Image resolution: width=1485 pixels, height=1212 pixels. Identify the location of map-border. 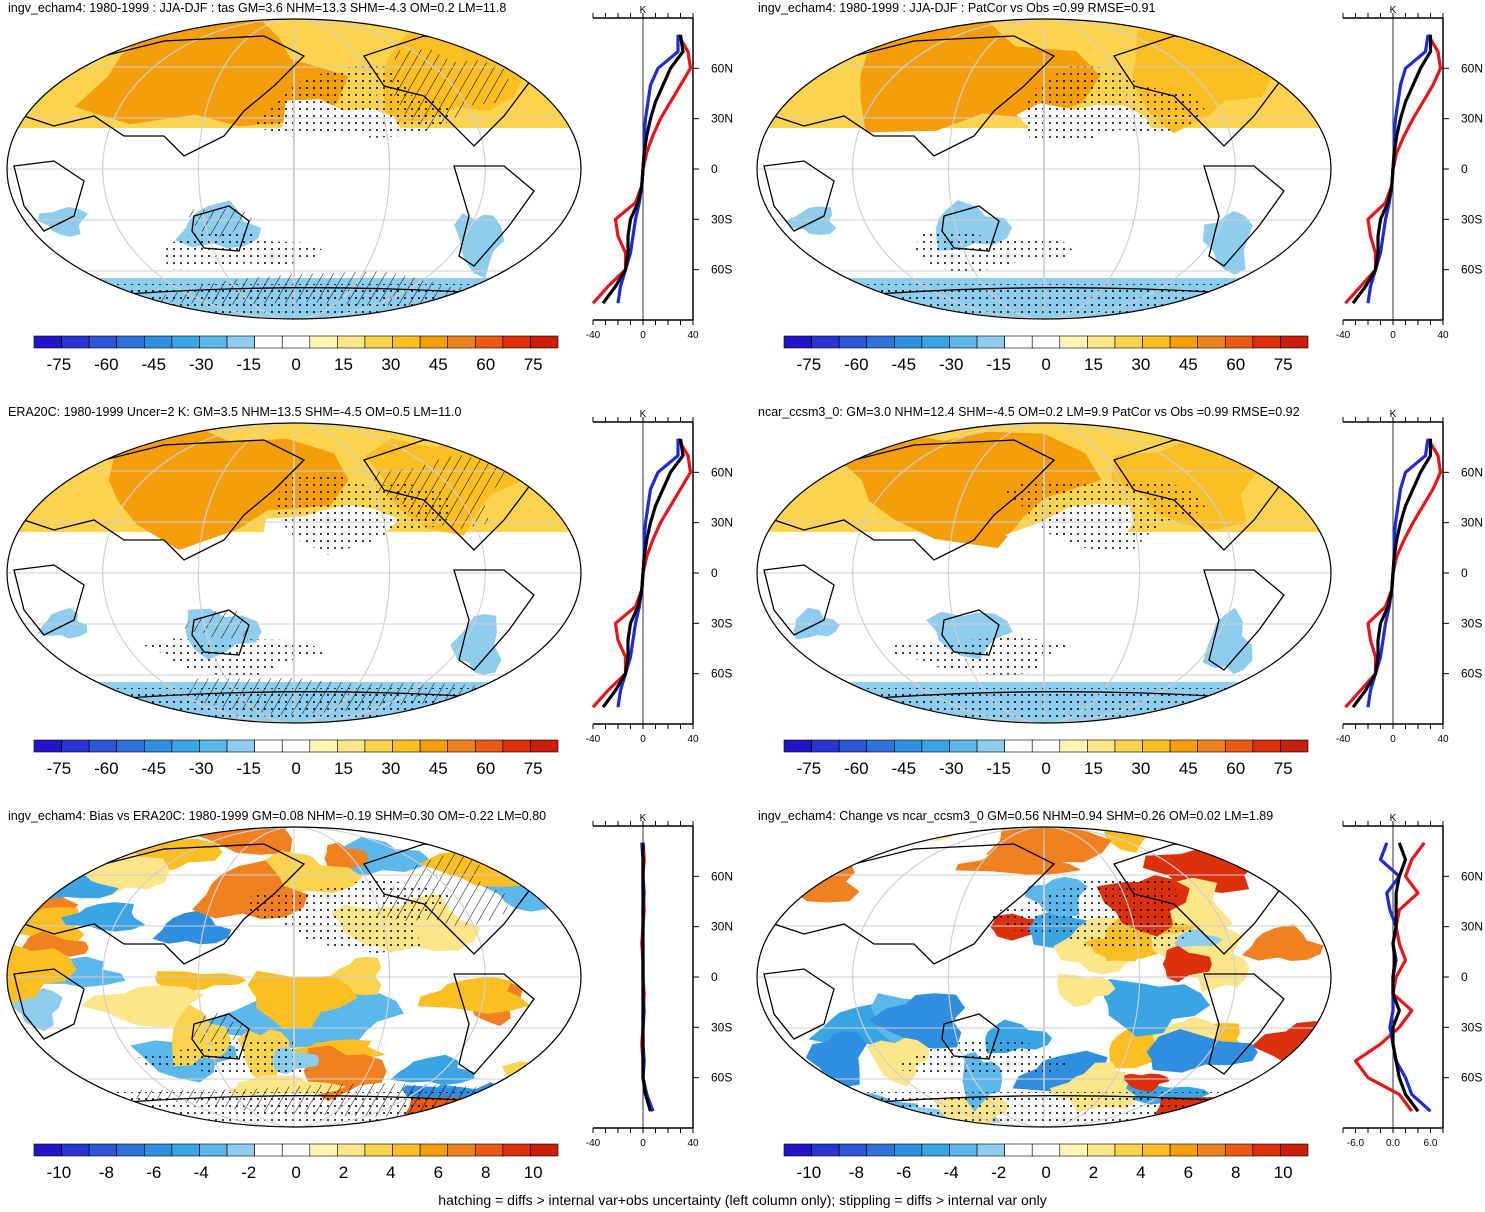
(294, 573).